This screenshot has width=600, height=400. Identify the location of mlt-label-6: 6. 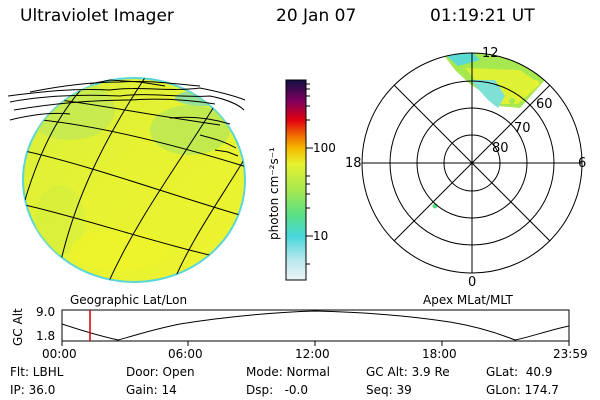
(582, 163).